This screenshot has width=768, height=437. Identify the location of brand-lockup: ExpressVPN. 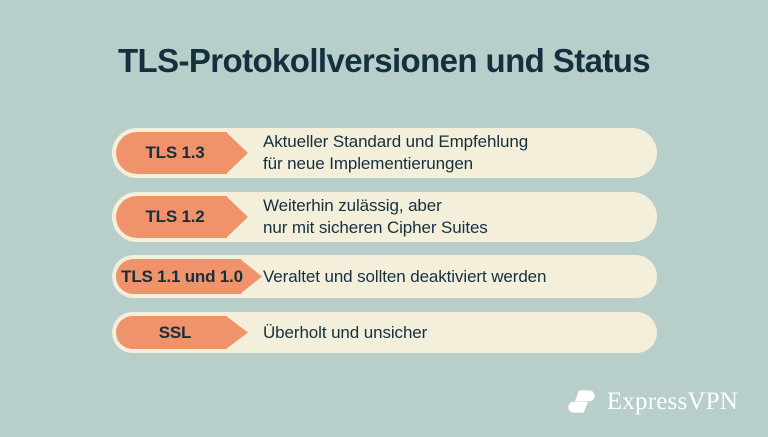
(652, 401).